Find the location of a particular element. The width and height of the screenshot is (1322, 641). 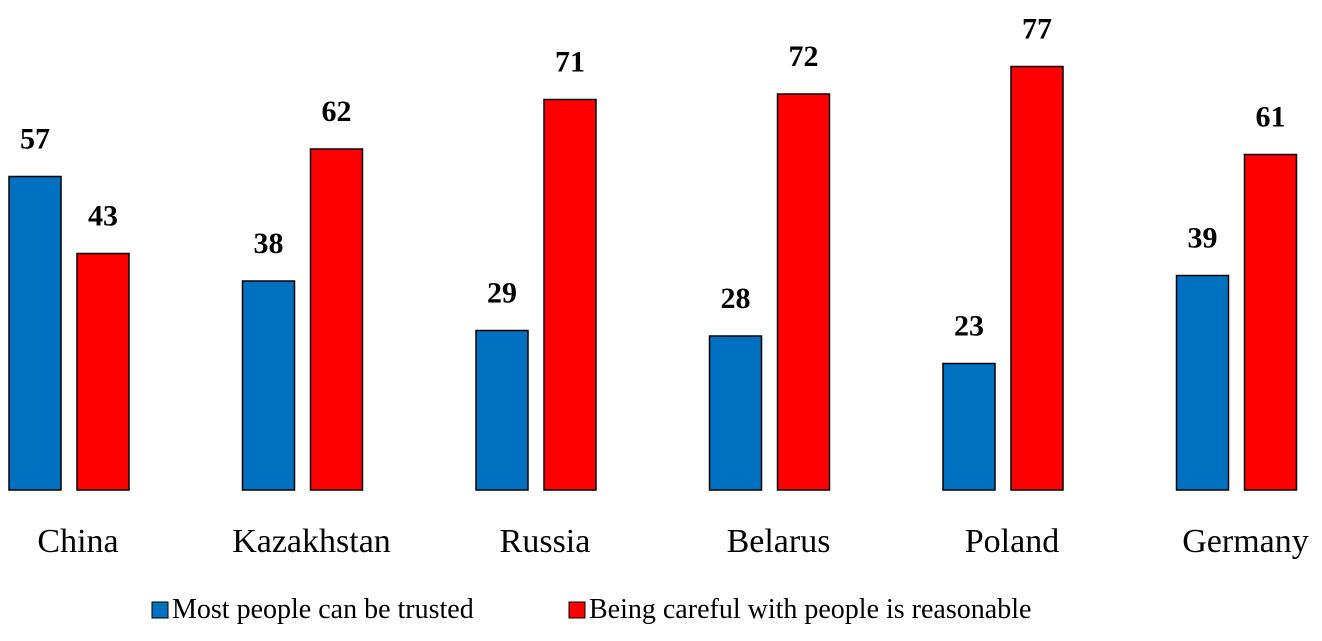

bar-careful-russia is located at coordinates (570, 294).